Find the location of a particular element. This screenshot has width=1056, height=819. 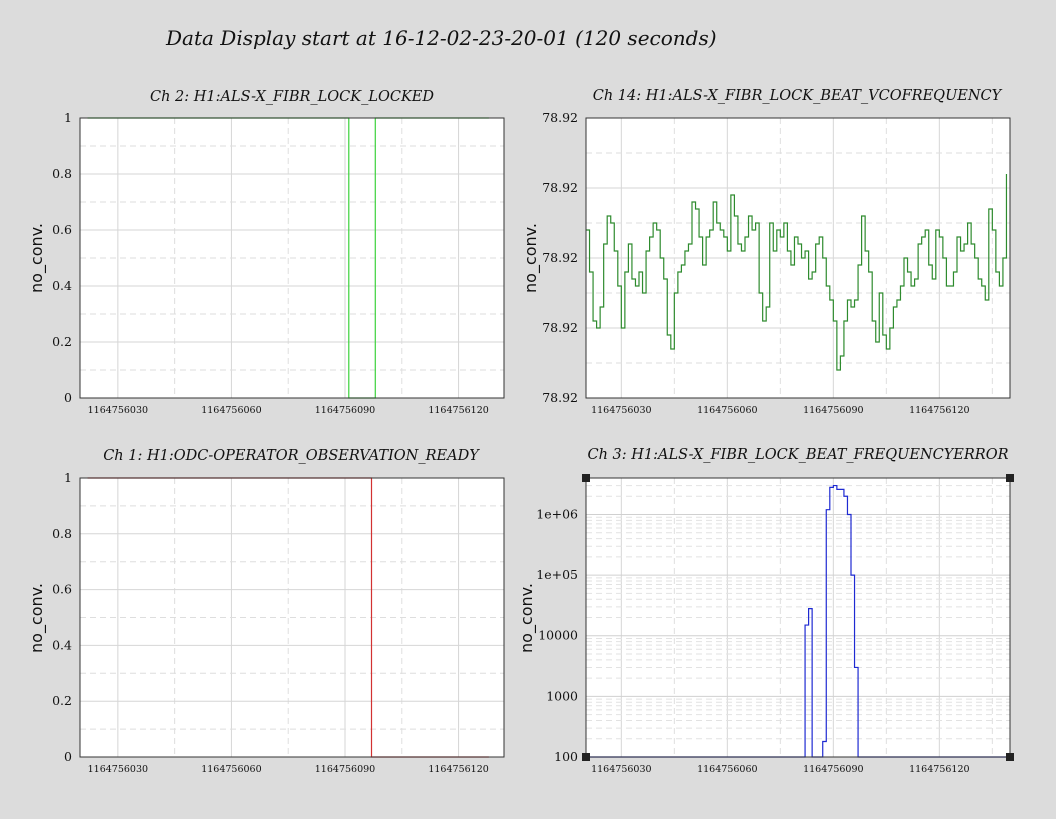

panel-title-ch1: Ch 1: H1:ODC-OPERATOR_OBSERVATION_READY is located at coordinates (291, 456).